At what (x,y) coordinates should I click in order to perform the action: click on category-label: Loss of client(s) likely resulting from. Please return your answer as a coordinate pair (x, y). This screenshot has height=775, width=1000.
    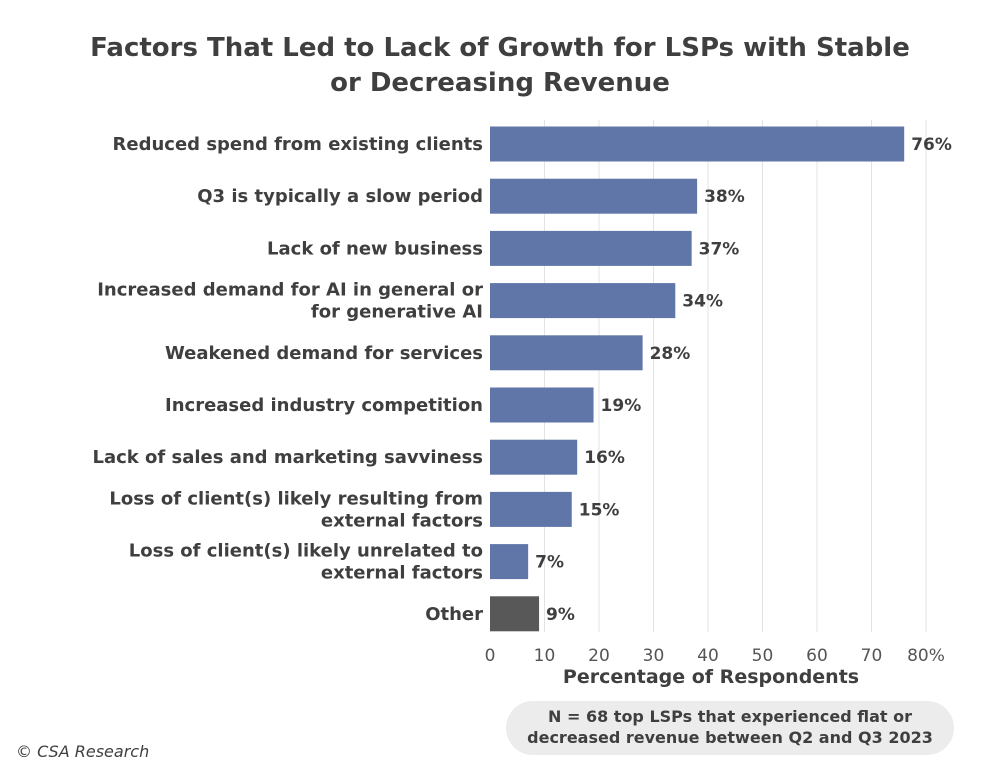
    Looking at the image, I should click on (296, 498).